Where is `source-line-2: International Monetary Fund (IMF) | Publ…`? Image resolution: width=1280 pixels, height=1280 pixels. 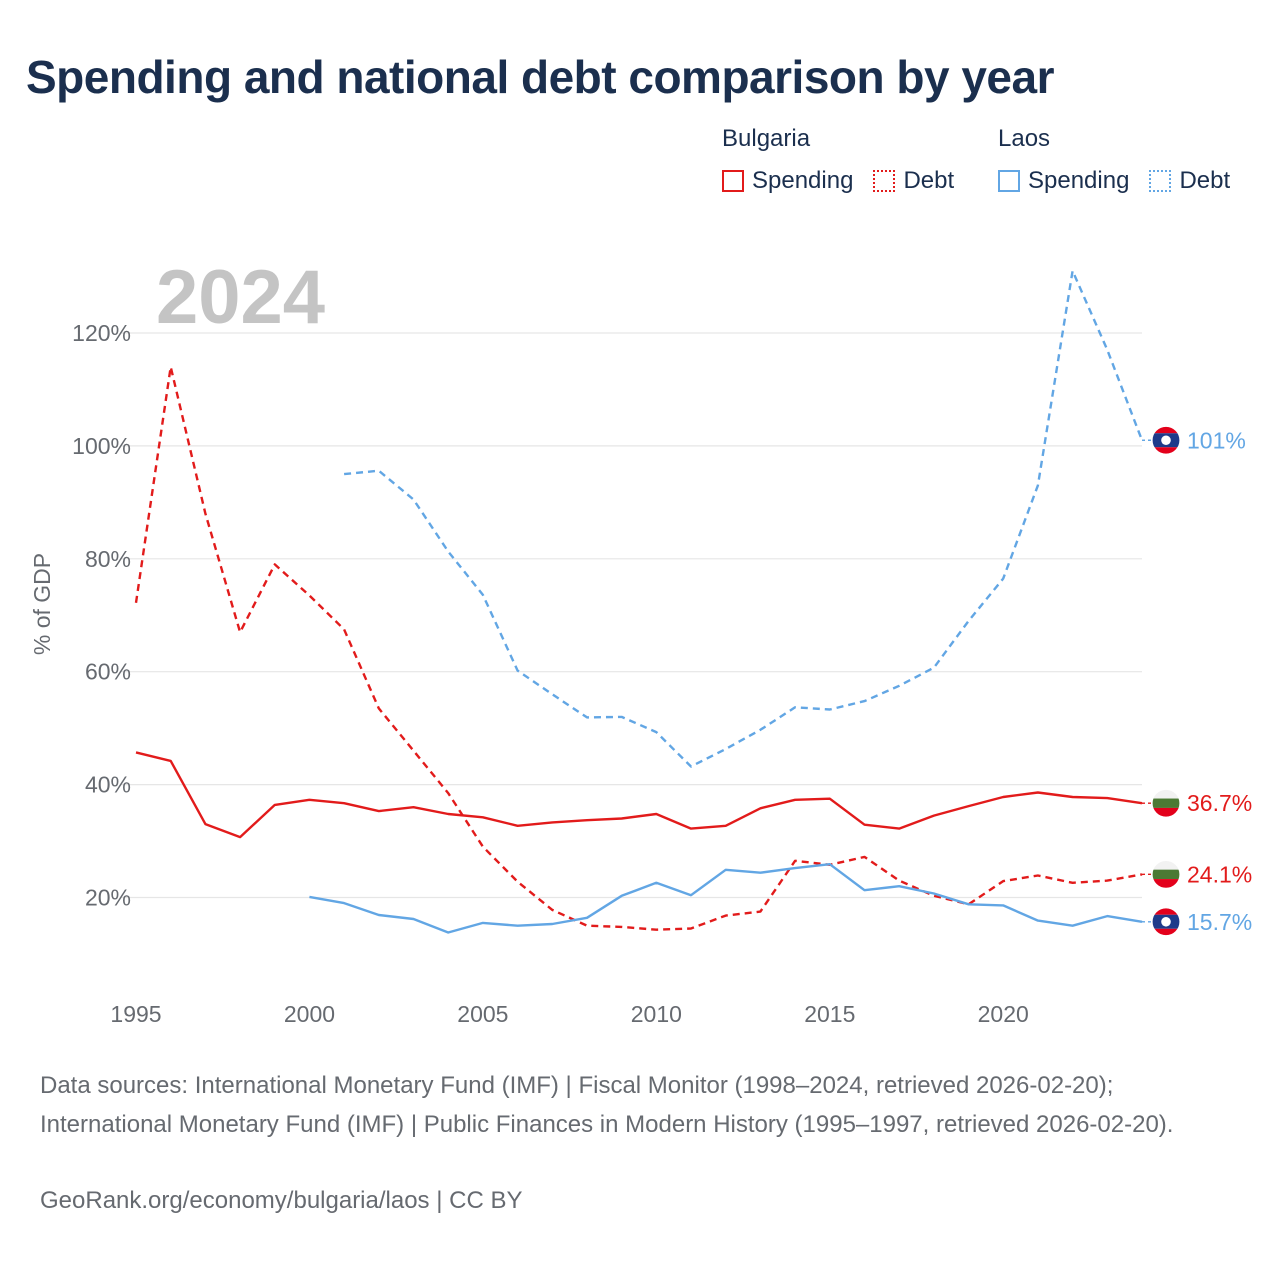 source-line-2: International Monetary Fund (IMF) | Publ… is located at coordinates (607, 1124).